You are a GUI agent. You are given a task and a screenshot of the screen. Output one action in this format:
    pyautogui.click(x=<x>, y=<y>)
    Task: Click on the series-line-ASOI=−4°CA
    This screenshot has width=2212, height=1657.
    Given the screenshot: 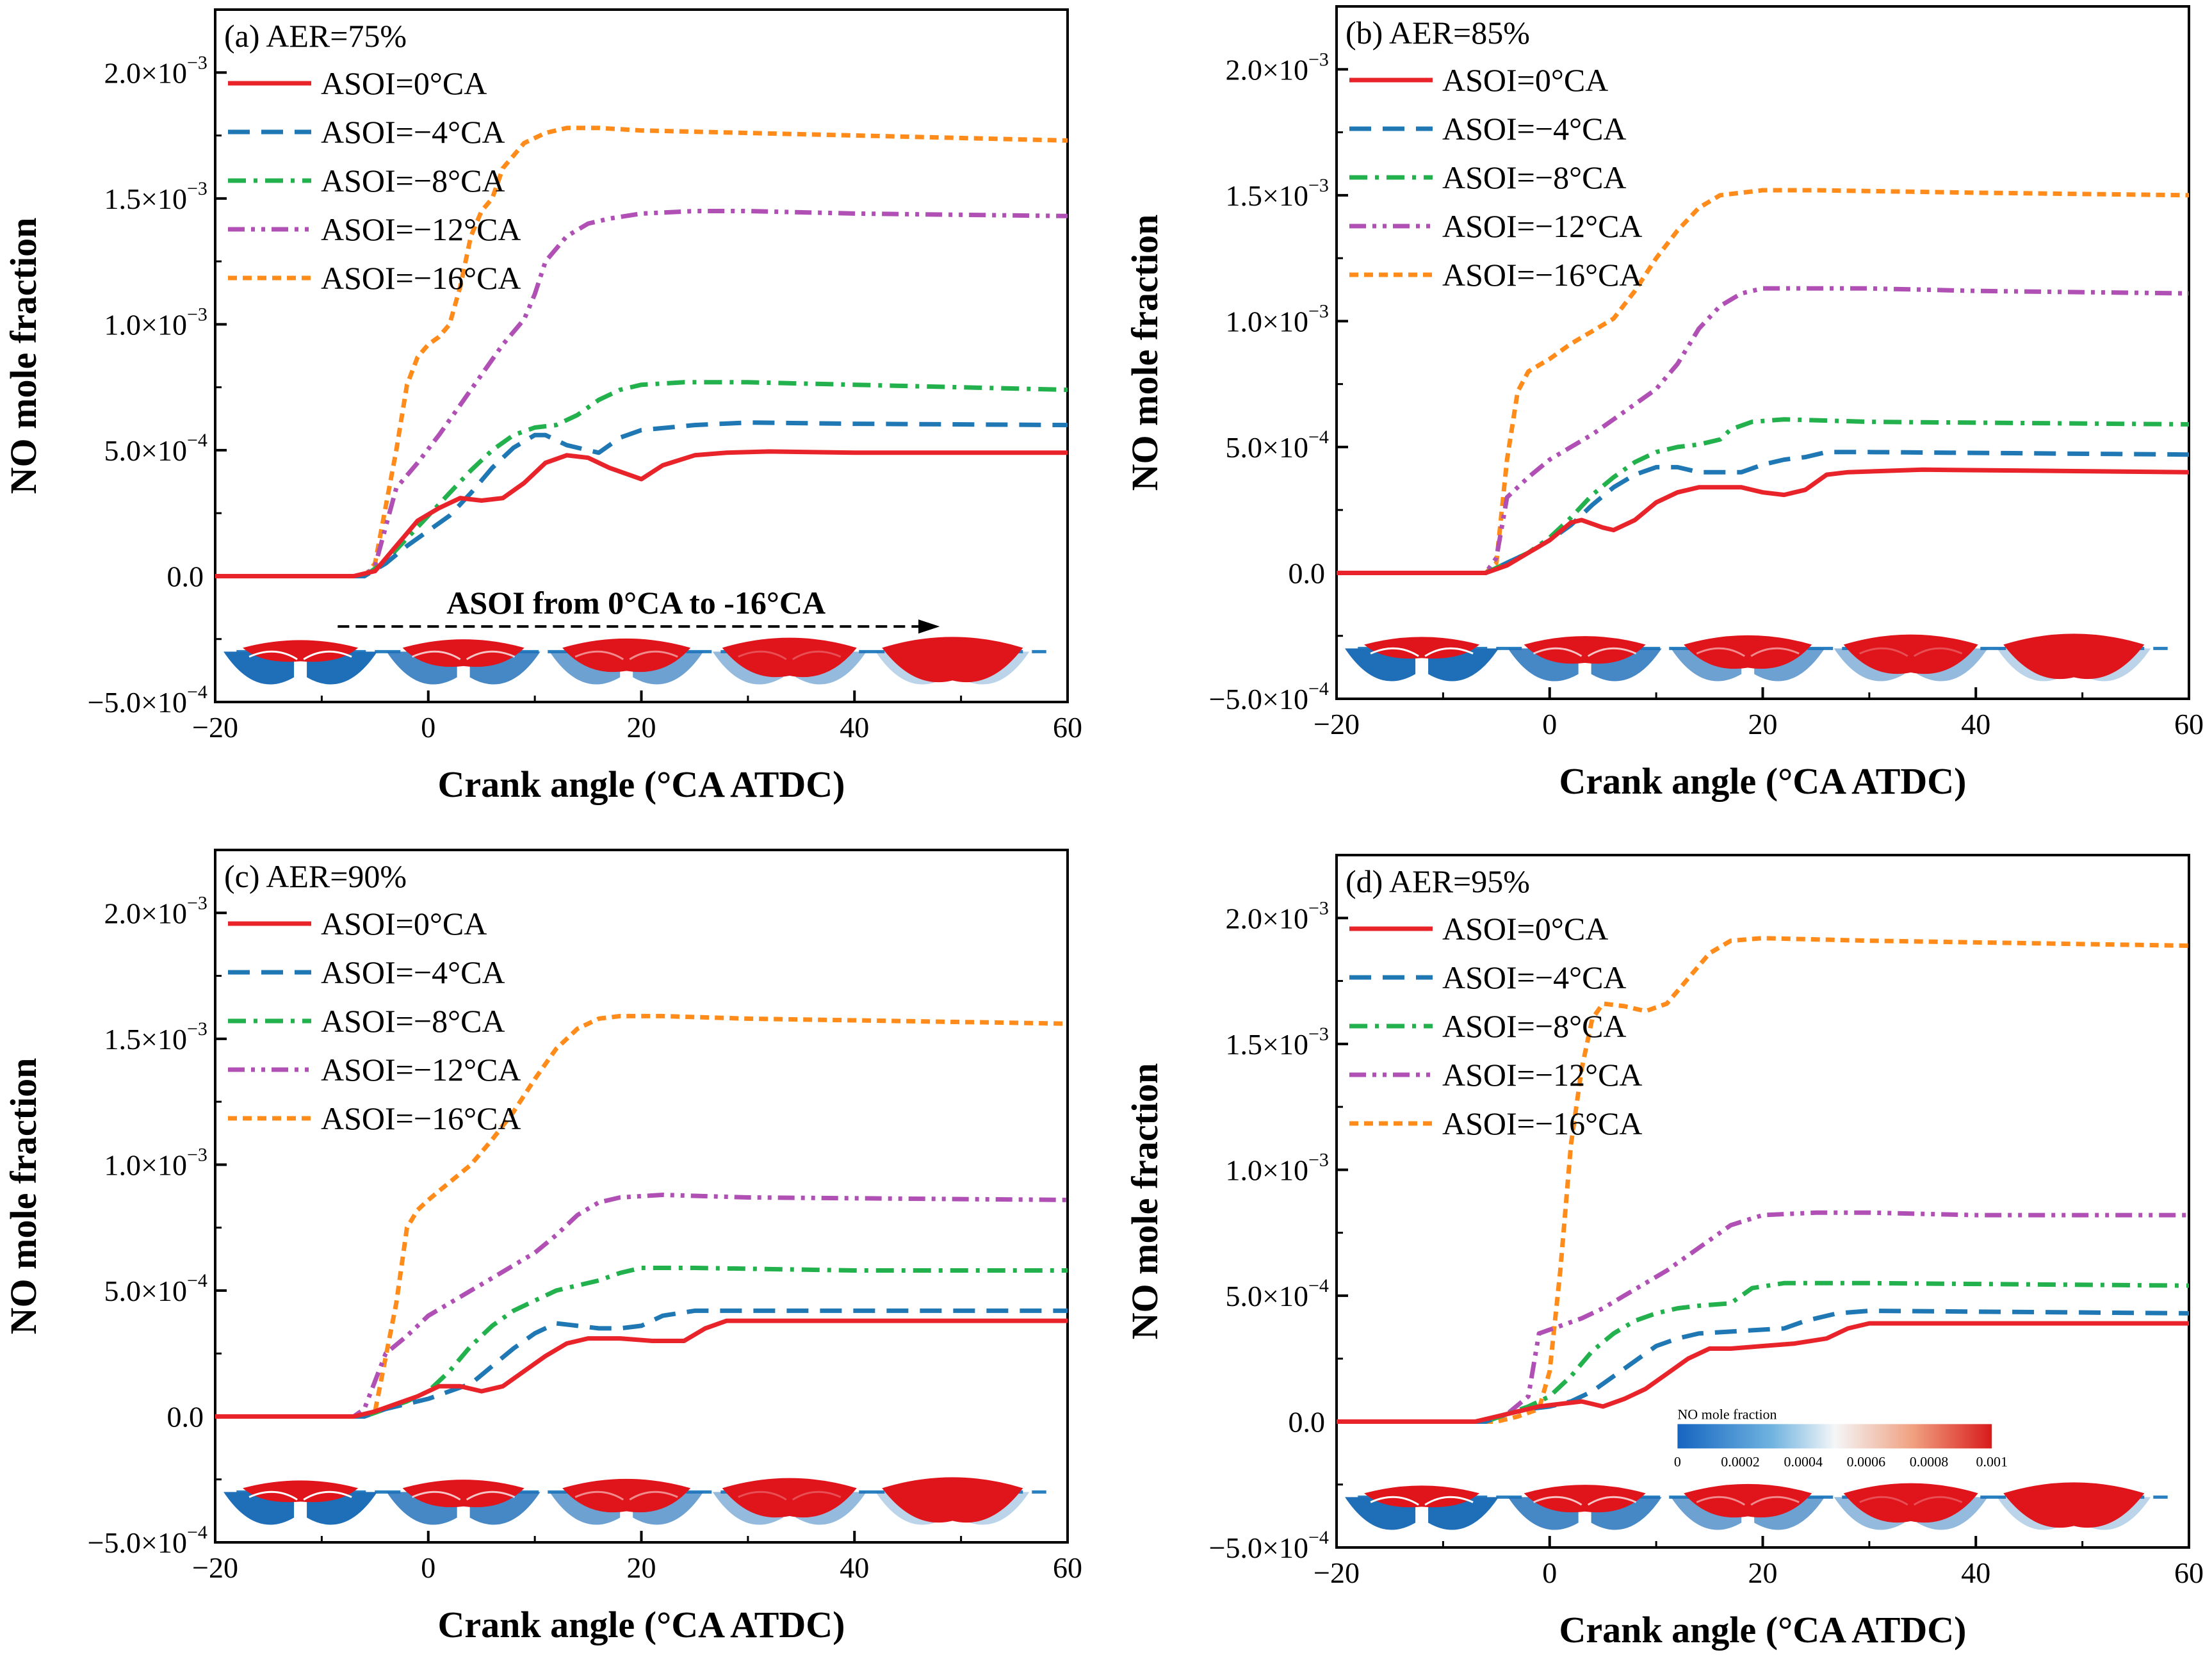 What is the action you would take?
    pyautogui.click(x=641, y=499)
    